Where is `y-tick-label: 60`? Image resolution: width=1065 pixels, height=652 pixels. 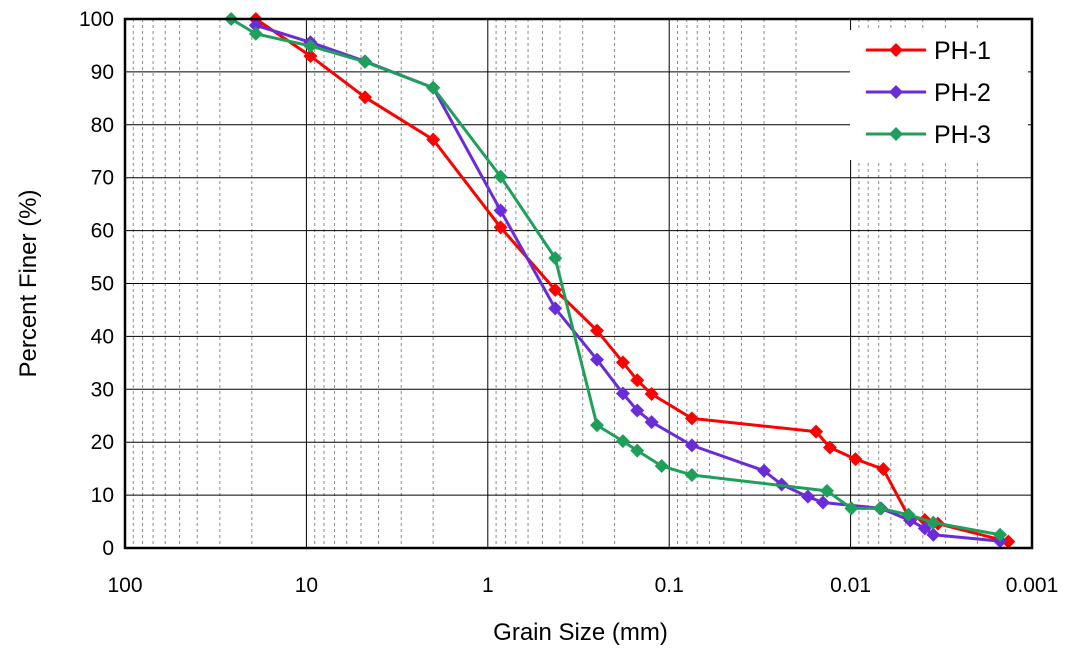
y-tick-label: 60 is located at coordinates (102, 231).